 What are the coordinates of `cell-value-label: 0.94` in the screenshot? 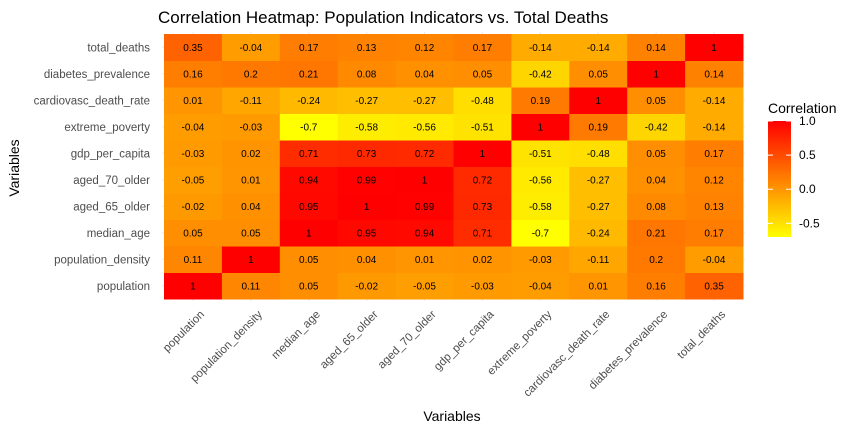 It's located at (309, 180).